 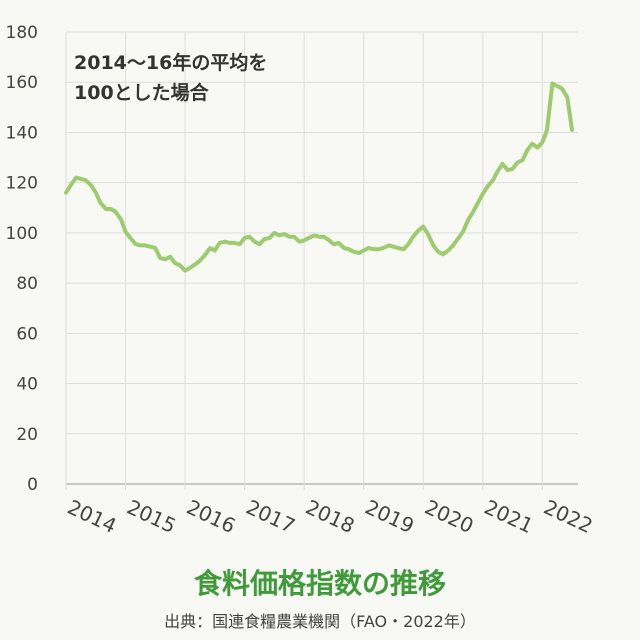 What do you see at coordinates (22, 133) in the screenshot?
I see `y-tick-label: 140` at bounding box center [22, 133].